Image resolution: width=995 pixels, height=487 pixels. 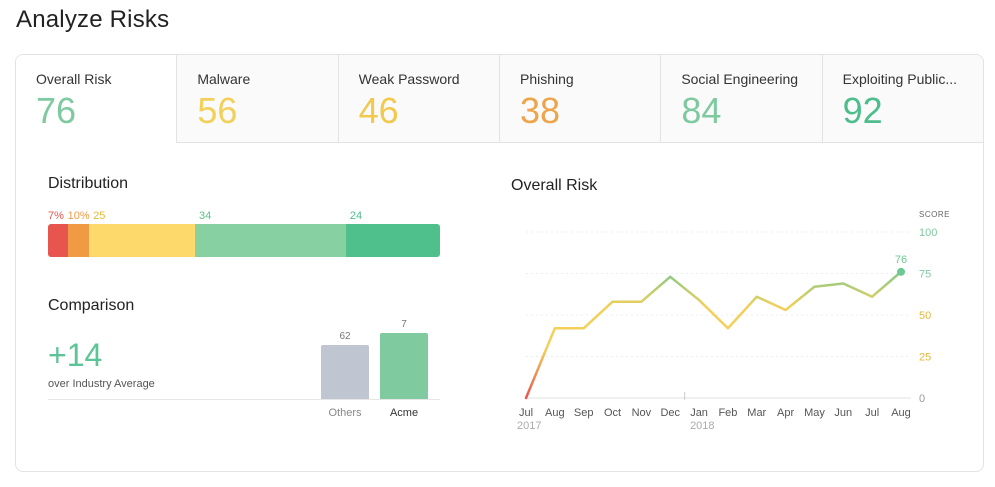 I want to click on distribution-label: 24, so click(x=356, y=216).